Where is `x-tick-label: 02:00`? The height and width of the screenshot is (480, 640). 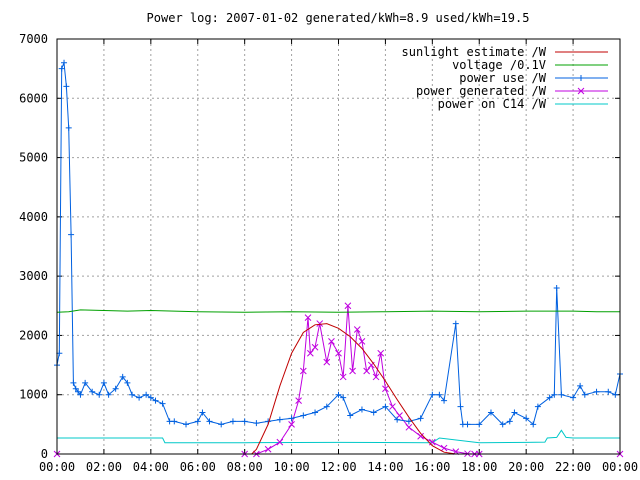 x-tick-label: 02:00 is located at coordinates (104, 467).